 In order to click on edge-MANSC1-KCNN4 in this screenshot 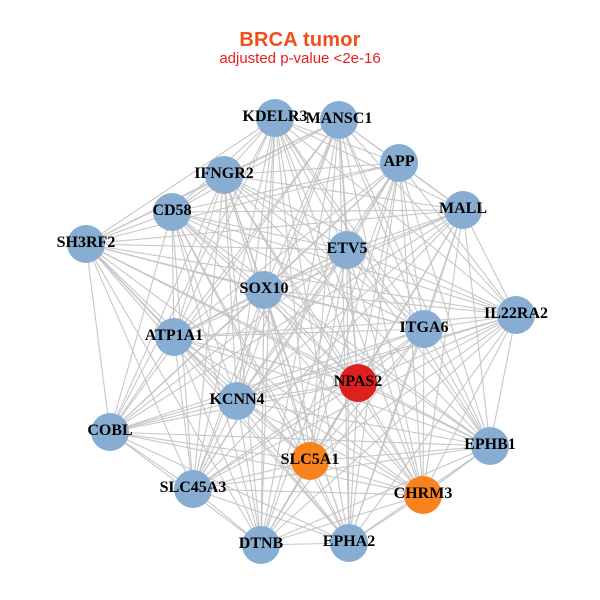, I will do `click(288, 260)`.